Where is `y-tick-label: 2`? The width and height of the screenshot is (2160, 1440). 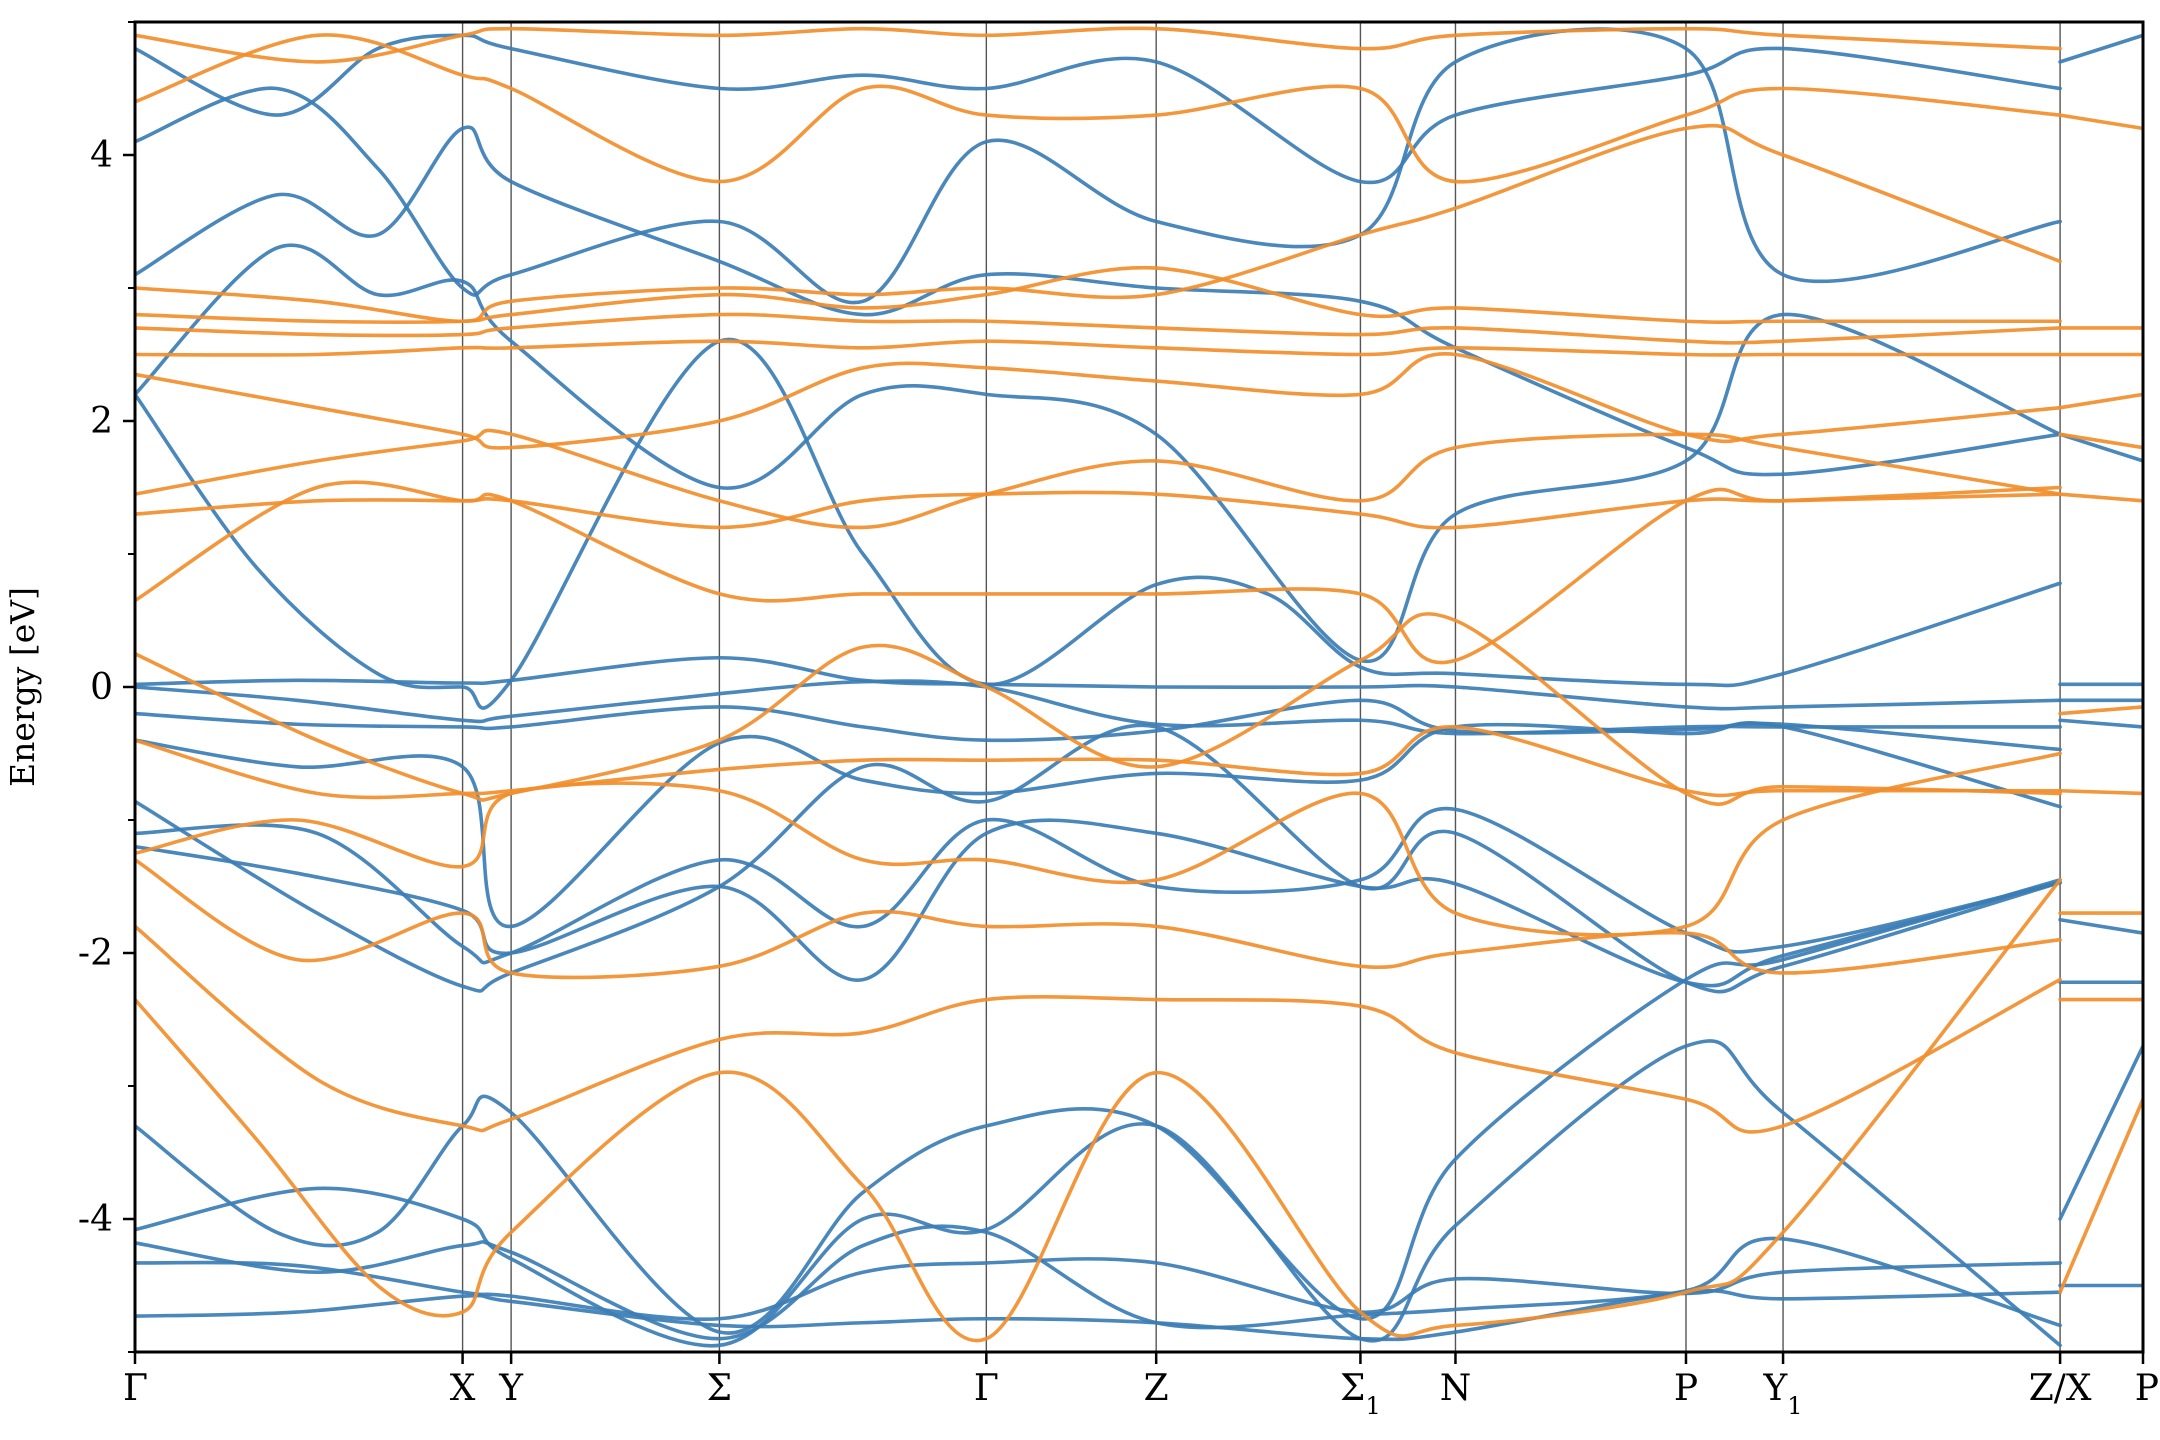
y-tick-label: 2 is located at coordinates (101, 421).